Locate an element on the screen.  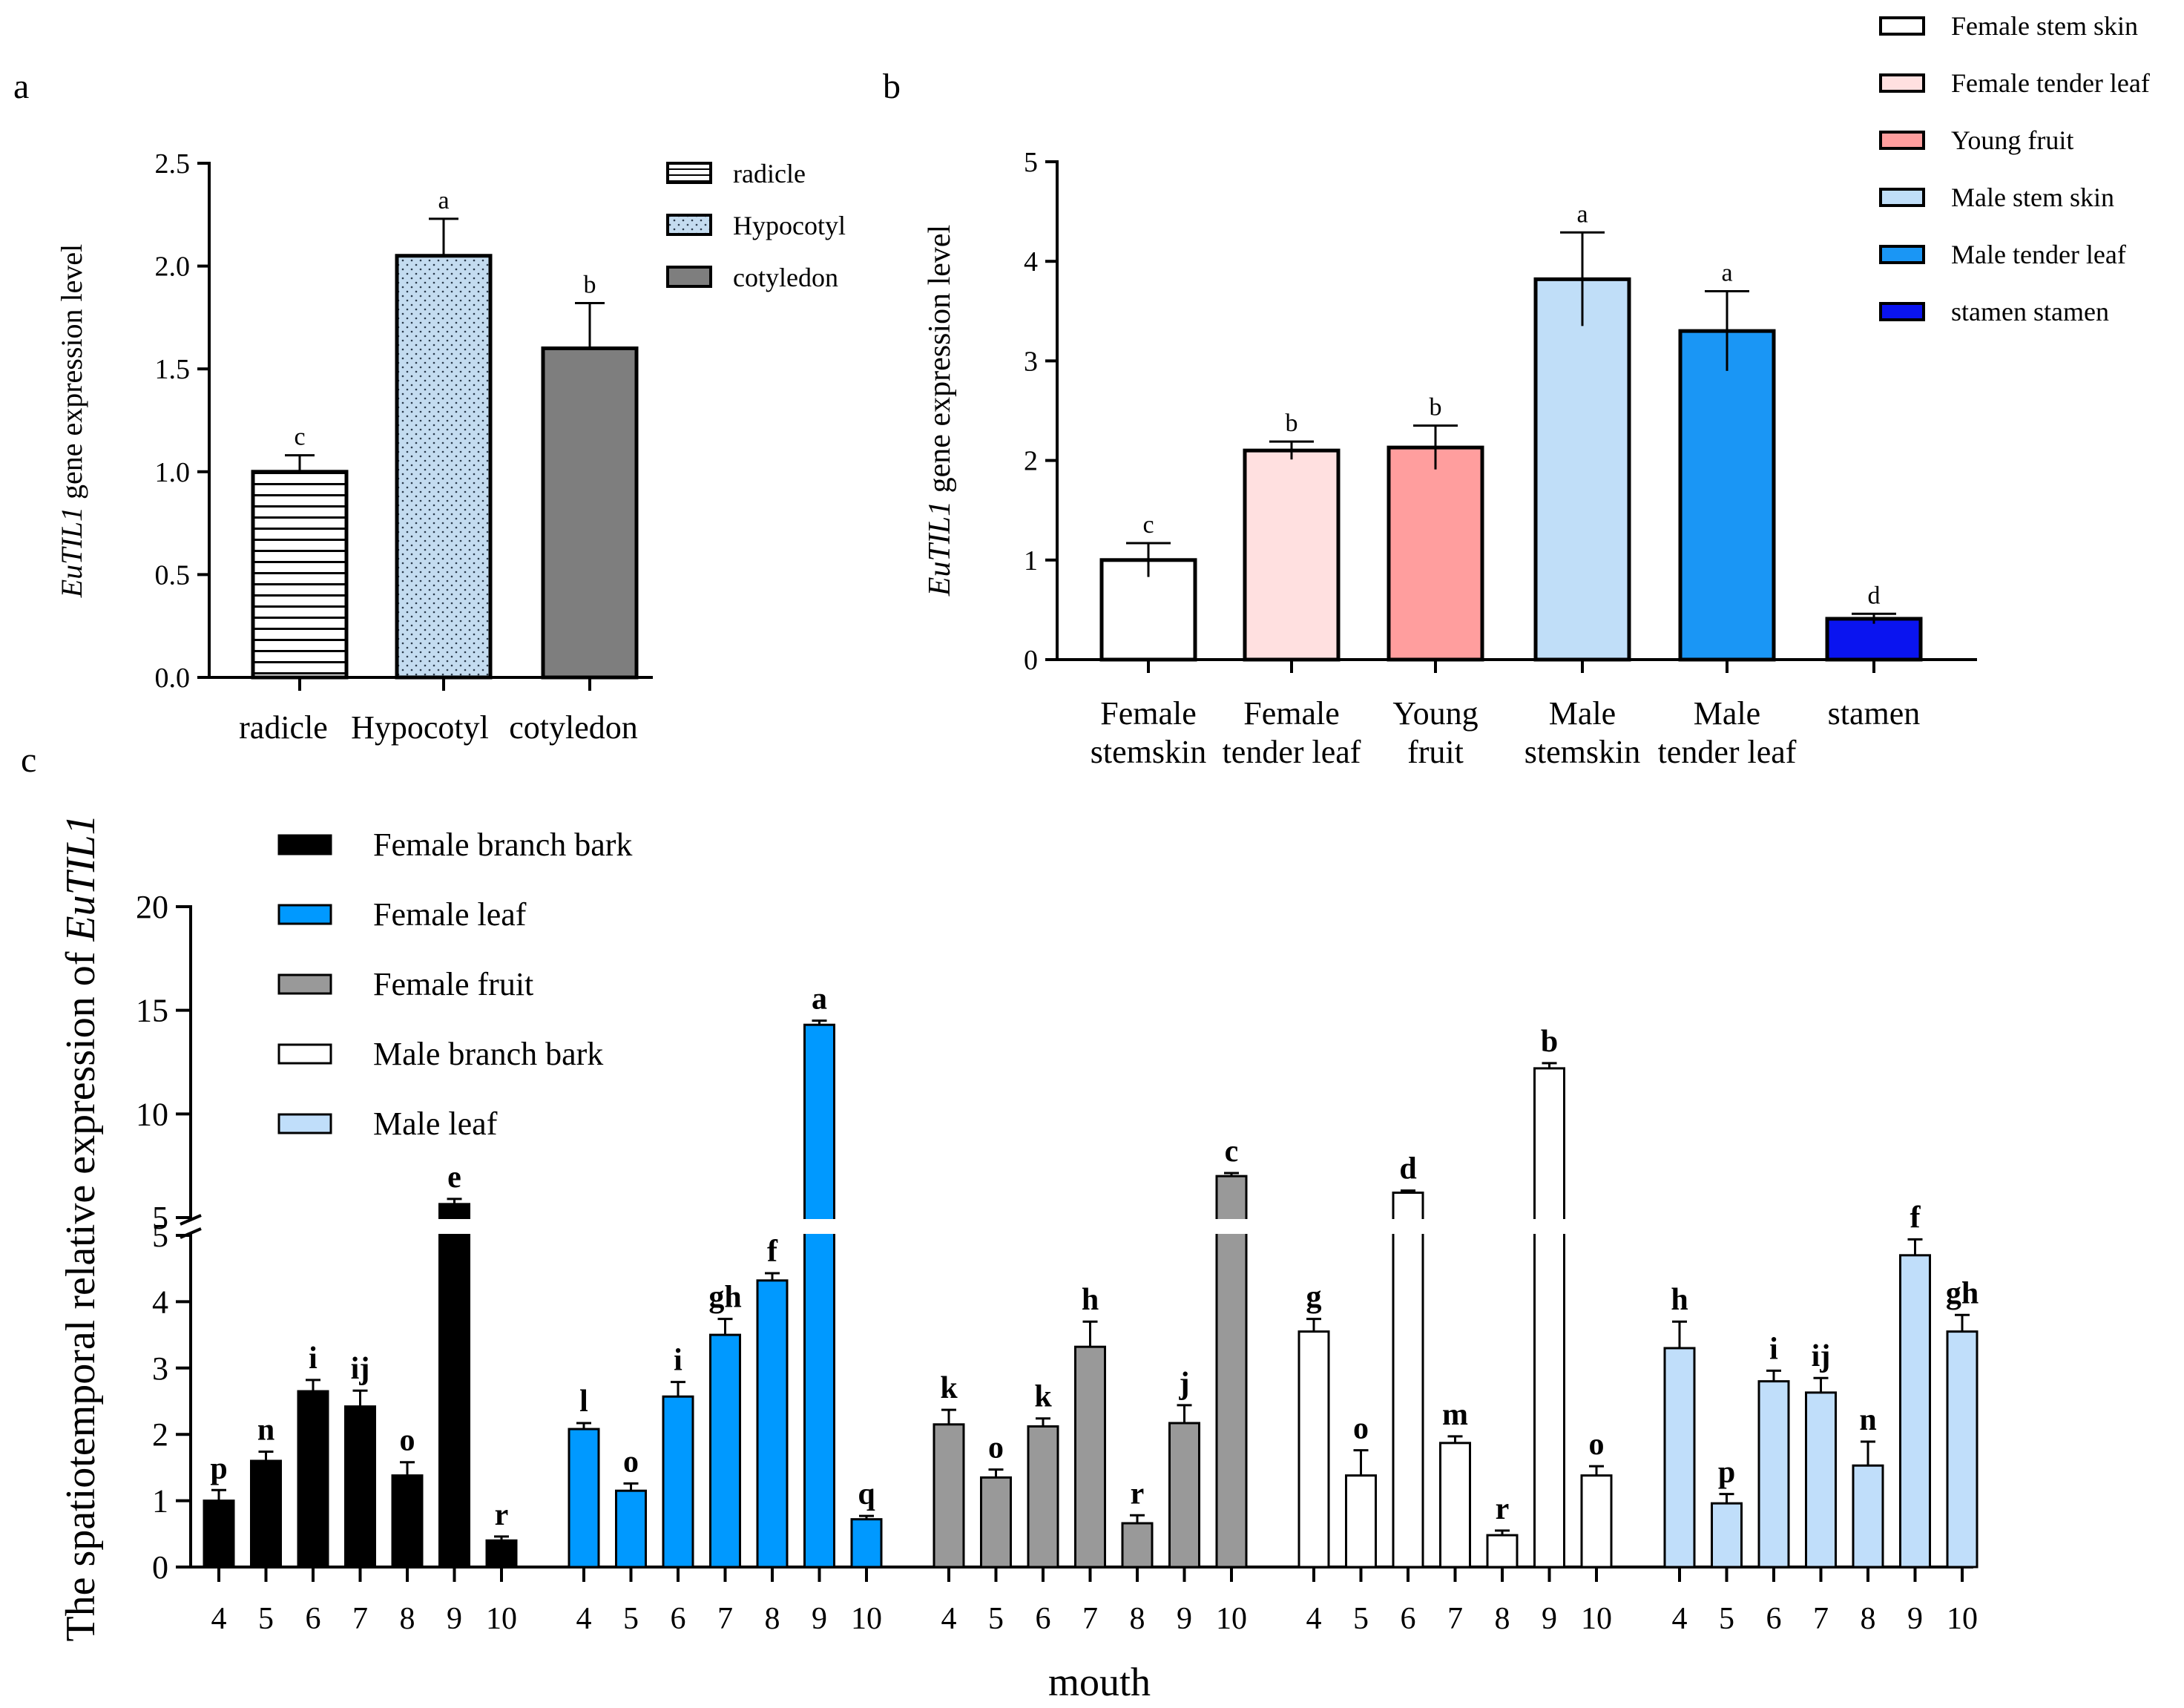
y-tick-label: 10 is located at coordinates (152, 1114).